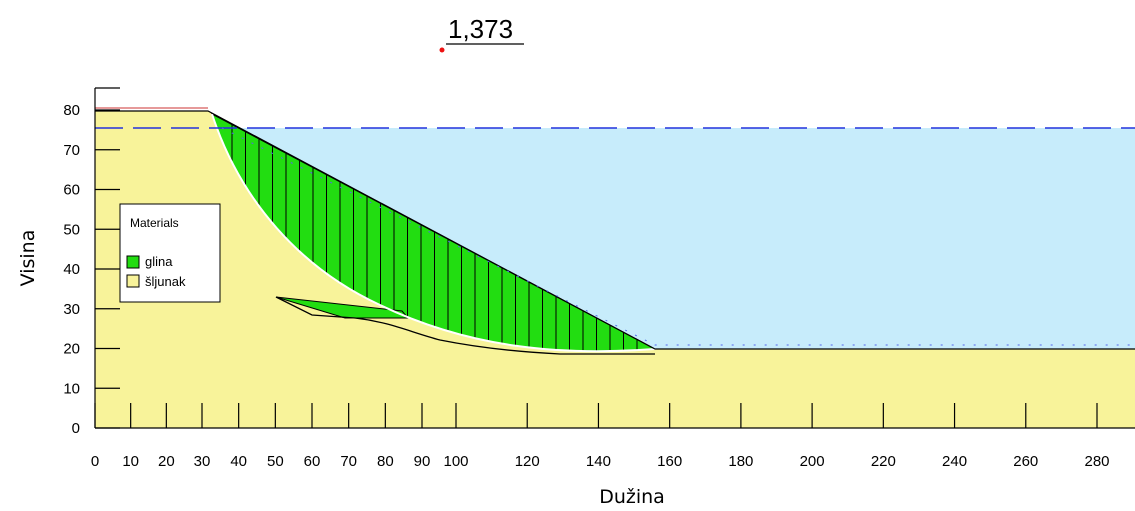 The height and width of the screenshot is (511, 1135). Describe the element at coordinates (480, 29) in the screenshot. I see `factor-of-safety-value: 1,373` at that location.